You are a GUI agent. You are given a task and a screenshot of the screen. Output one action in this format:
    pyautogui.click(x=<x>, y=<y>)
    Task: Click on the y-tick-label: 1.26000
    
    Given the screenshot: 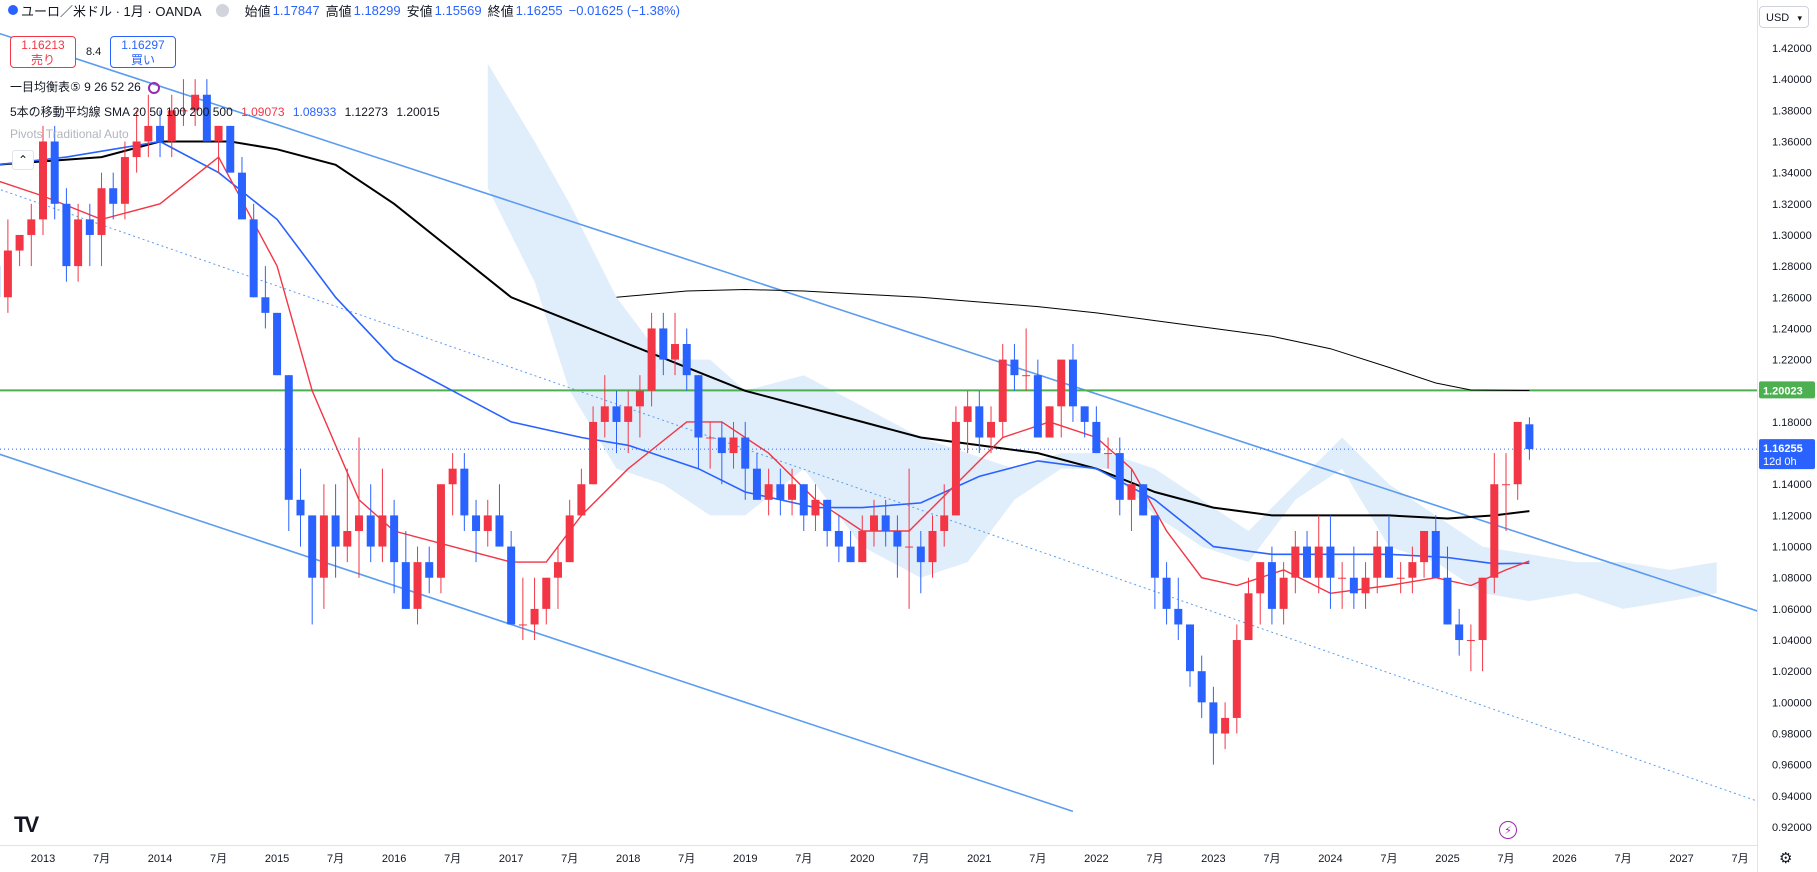 What is the action you would take?
    pyautogui.click(x=1792, y=298)
    